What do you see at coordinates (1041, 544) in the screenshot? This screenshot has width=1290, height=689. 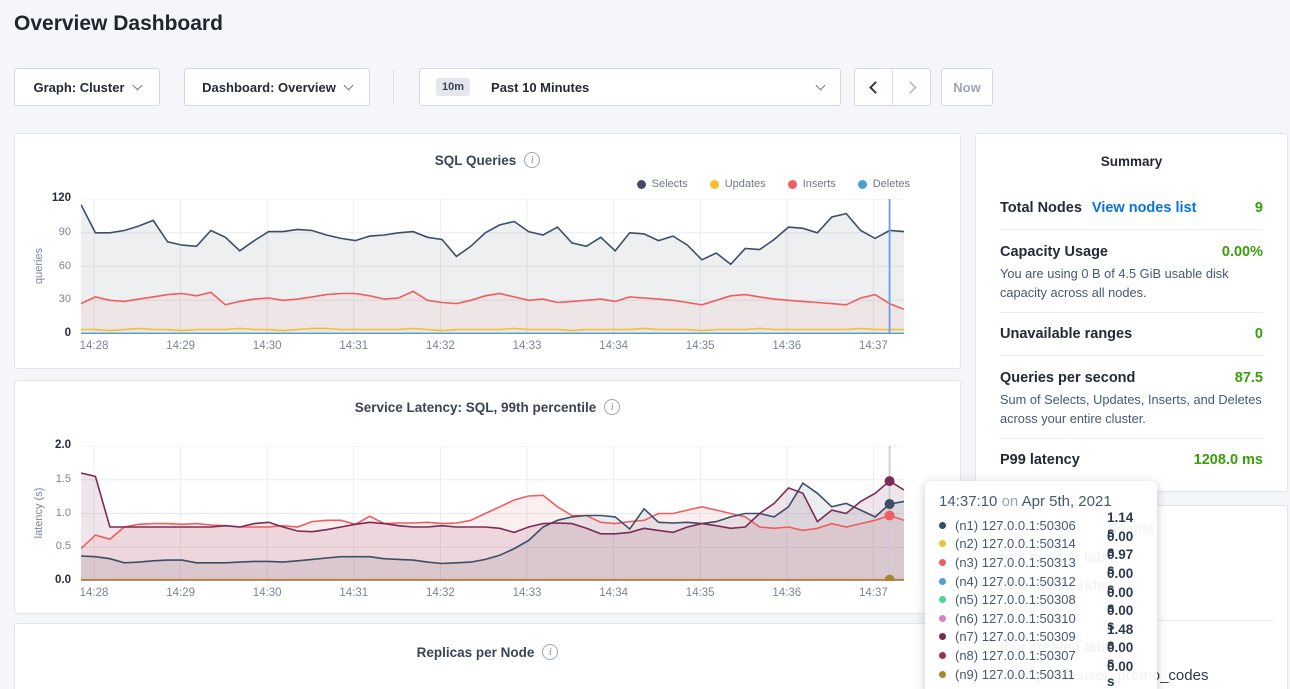 I see `tooltip-node-row: (n2) 127.0.0.1:50314 0.00 s` at bounding box center [1041, 544].